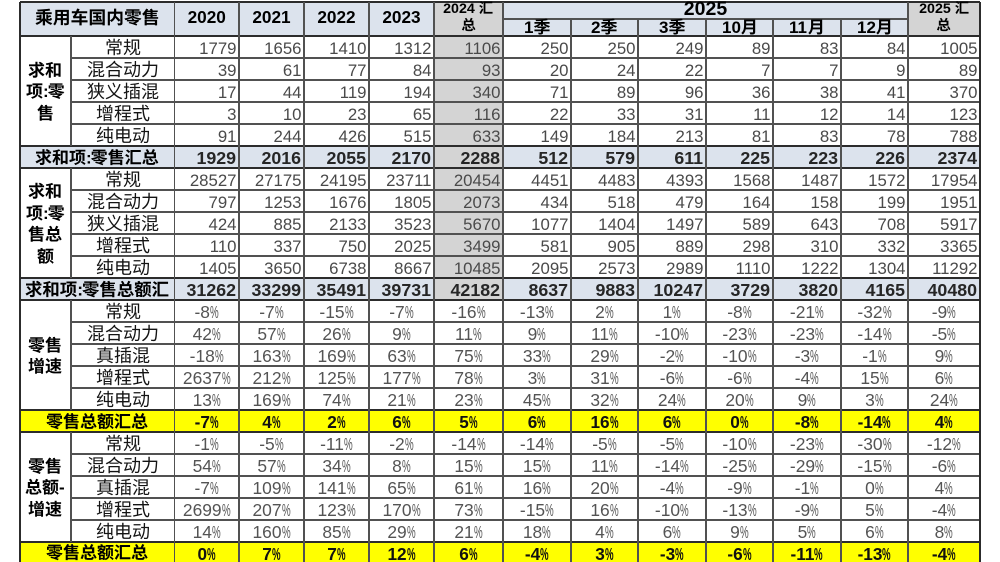  Describe the element at coordinates (595, 26) in the screenshot. I see `svg-text: 2` at that location.